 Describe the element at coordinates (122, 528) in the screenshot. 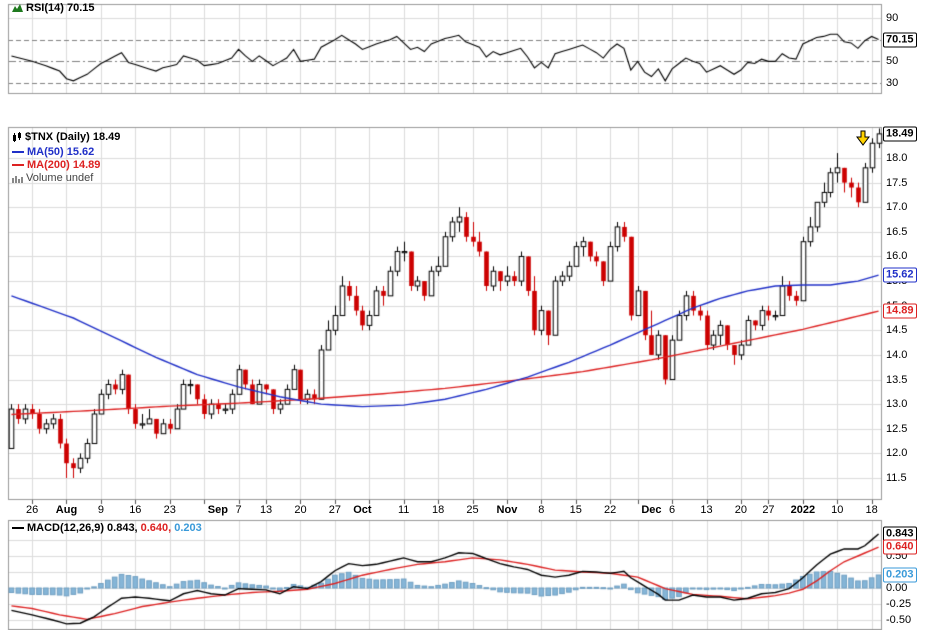

I see `macd-legend-value: 0.843,` at that location.